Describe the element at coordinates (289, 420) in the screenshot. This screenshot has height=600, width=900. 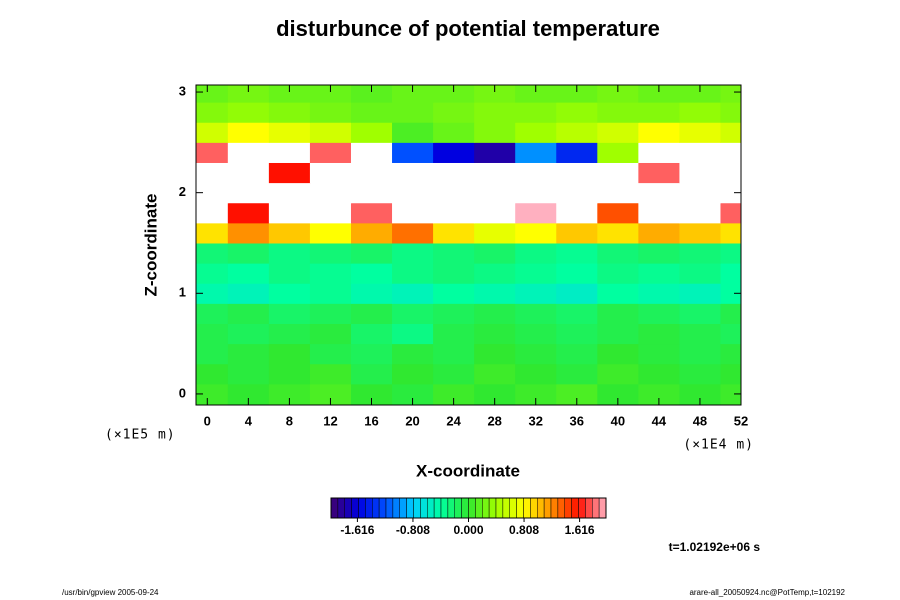
I see `x-tick-label: 8` at that location.